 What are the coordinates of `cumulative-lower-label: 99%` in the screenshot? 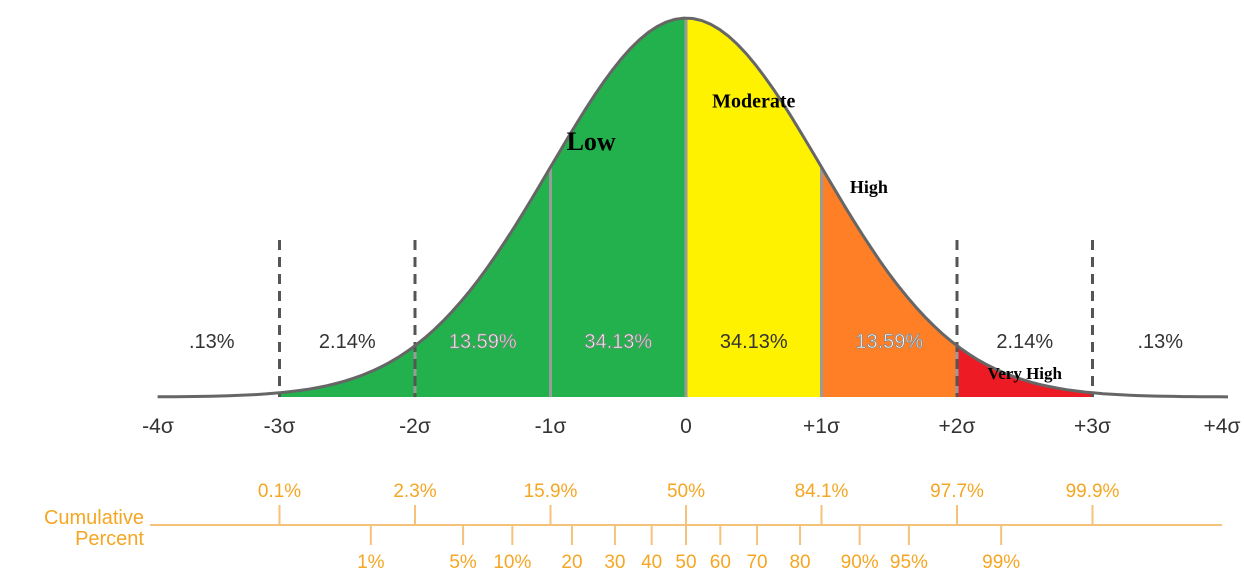 It's located at (1001, 562).